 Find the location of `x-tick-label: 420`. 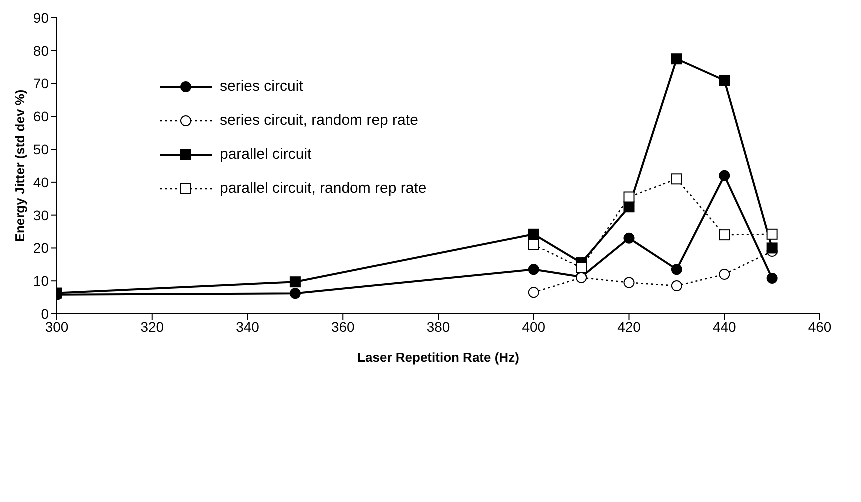

x-tick-label: 420 is located at coordinates (630, 326).